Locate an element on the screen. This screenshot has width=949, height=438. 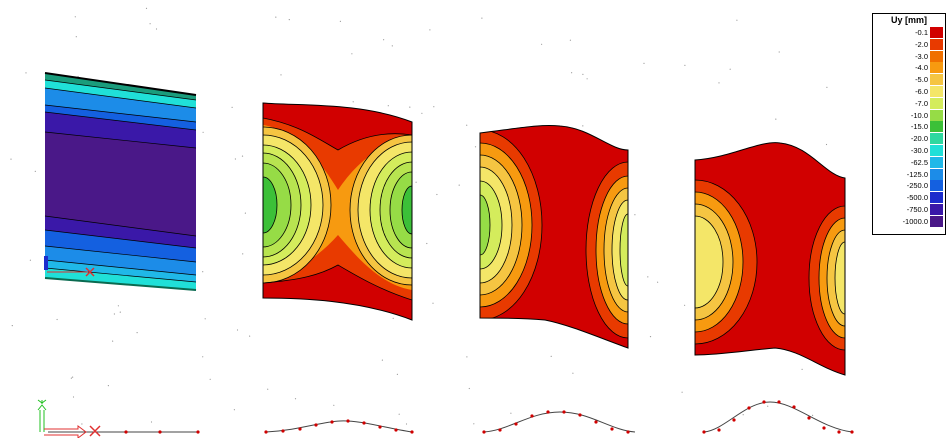
legend-row: -10.0 is located at coordinates (909, 115).